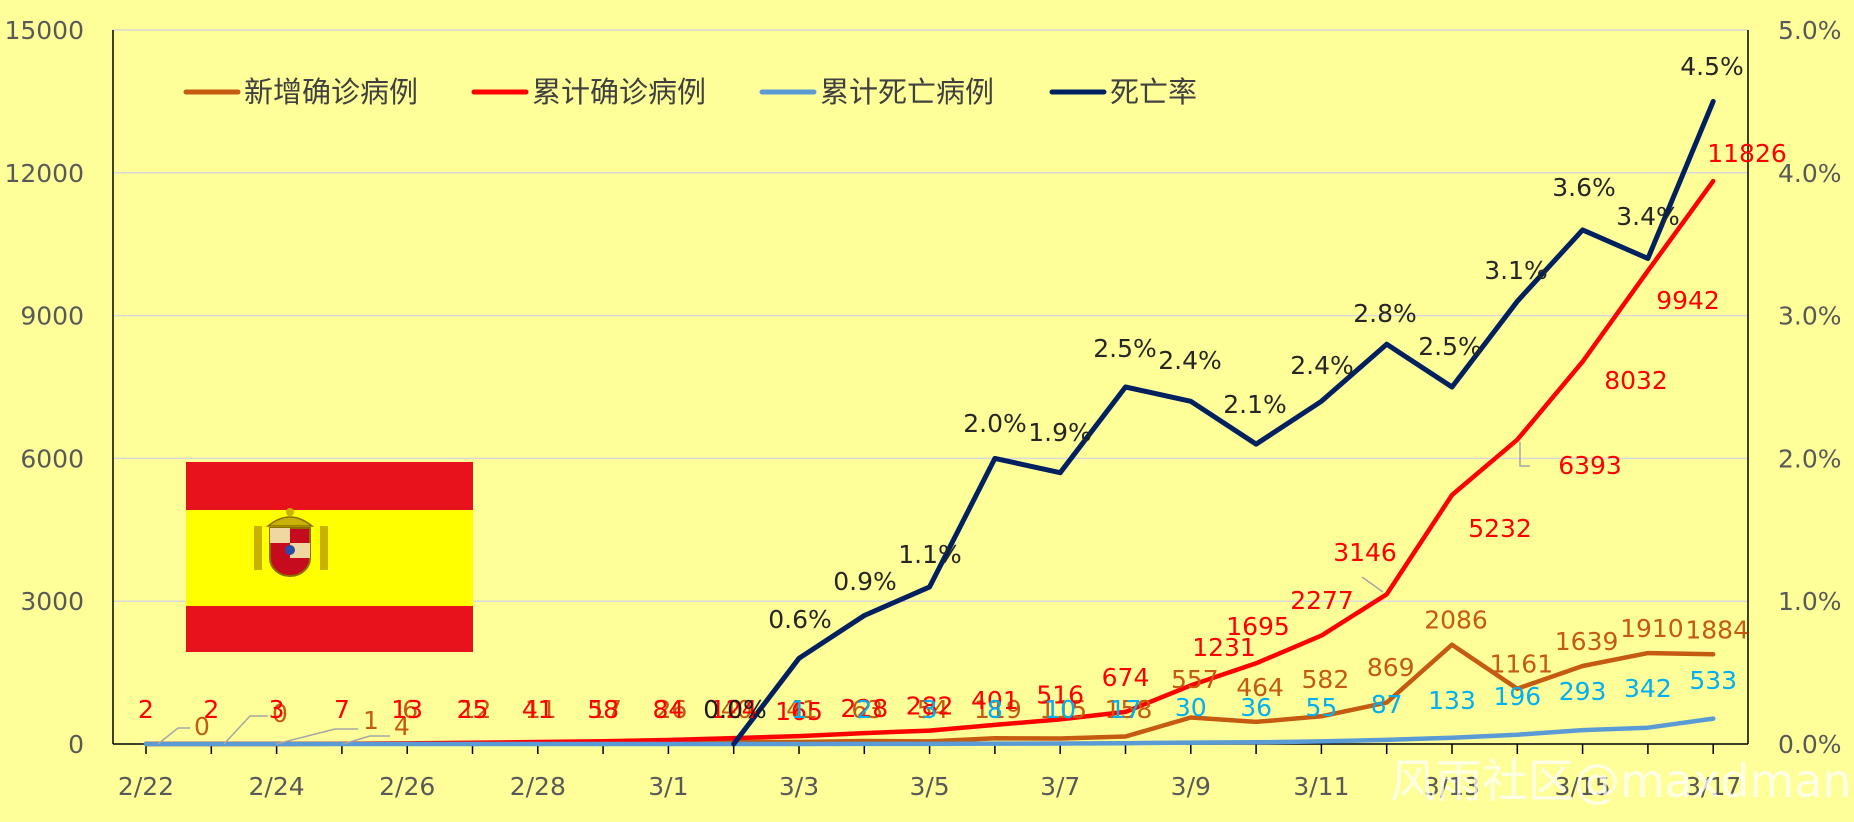 Image resolution: width=1854 pixels, height=822 pixels. Describe the element at coordinates (1224, 647) in the screenshot. I see `data-label-cumulative: 1231` at that location.